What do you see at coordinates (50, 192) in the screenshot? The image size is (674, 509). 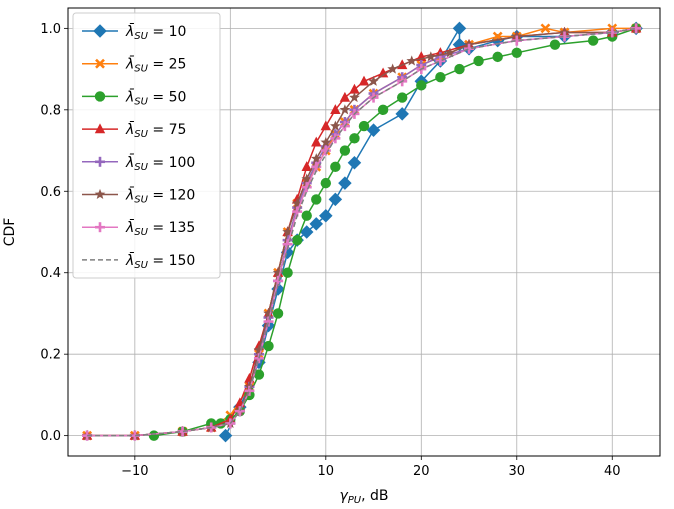 I see `y-tick-label: 0.6` at bounding box center [50, 192].